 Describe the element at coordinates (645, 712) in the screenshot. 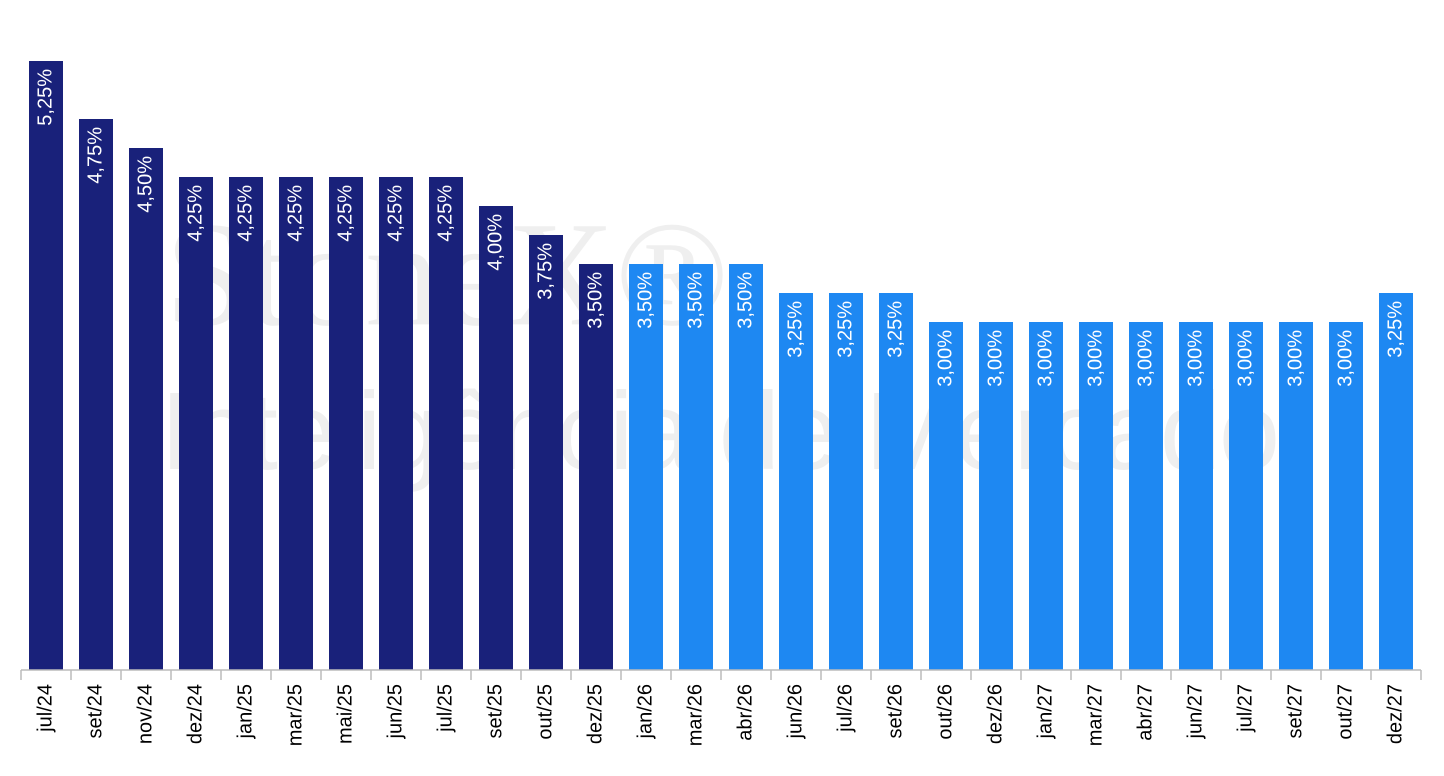

I see `x-tick-label: jan/26` at that location.